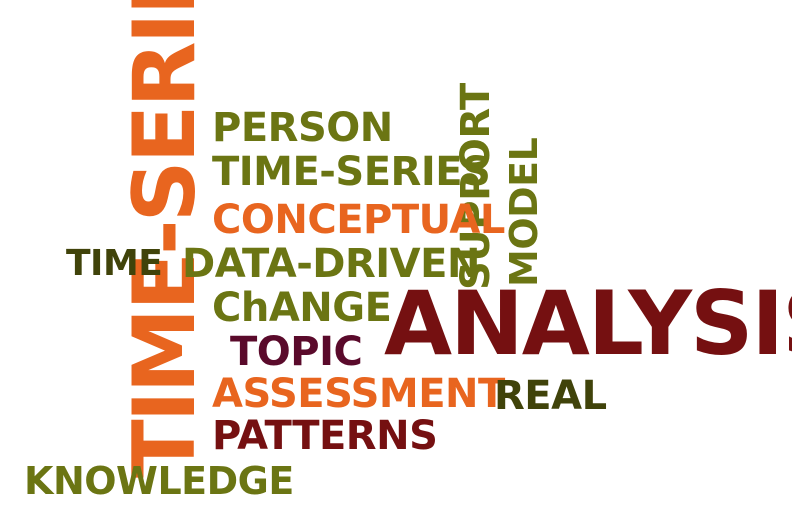 The width and height of the screenshot is (792, 506). Describe the element at coordinates (524, 212) in the screenshot. I see `word-model: MODEL` at that location.